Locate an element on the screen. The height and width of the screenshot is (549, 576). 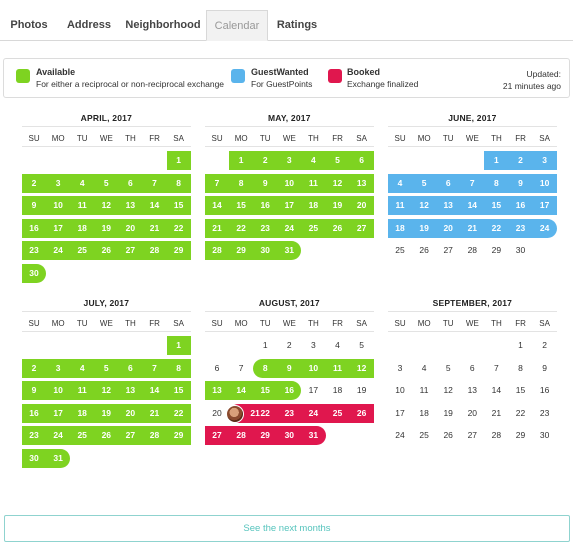
tab-neighborhood: Neighborhood is located at coordinates (163, 25).